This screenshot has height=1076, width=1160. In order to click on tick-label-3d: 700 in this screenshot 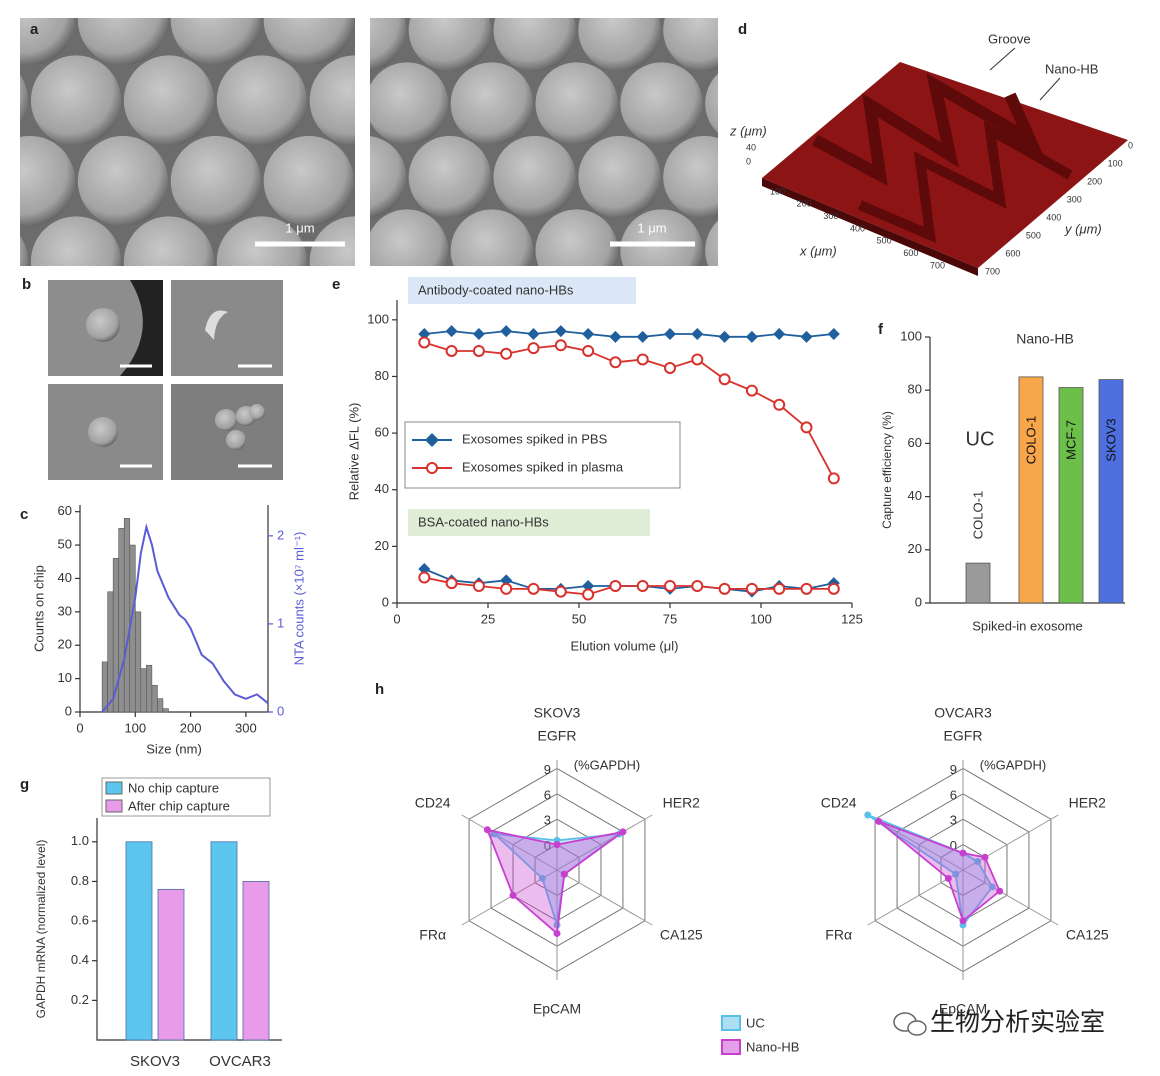, I will do `click(992, 271)`.